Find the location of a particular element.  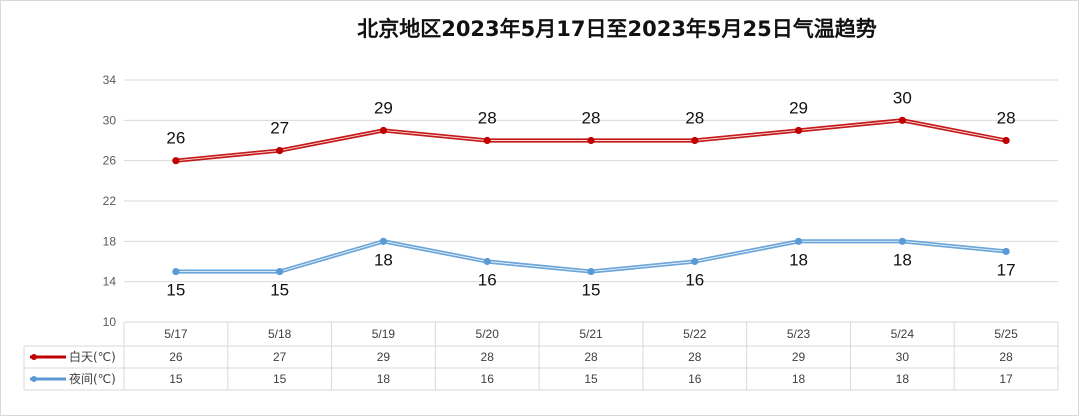

x-tick-label: 5/19 is located at coordinates (384, 334).